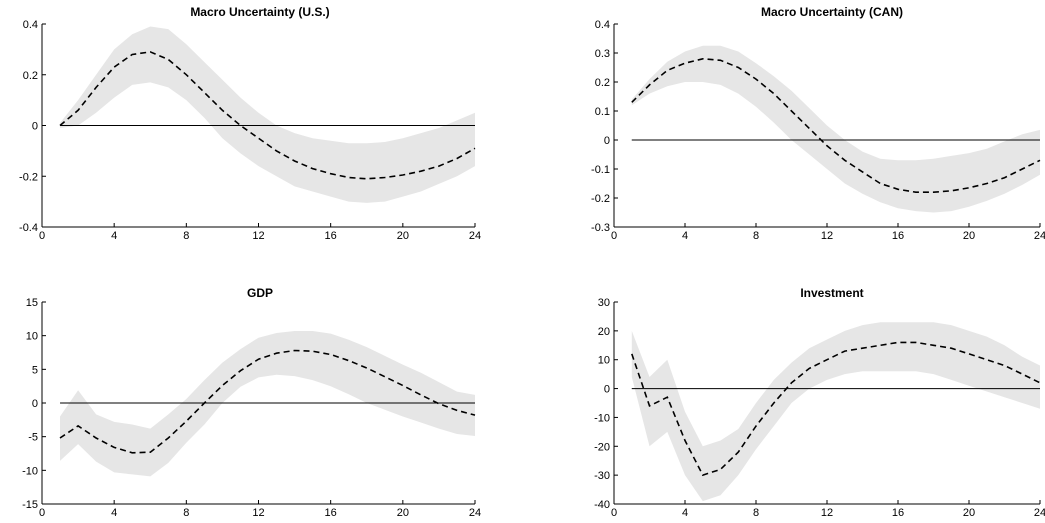  I want to click on y-tick-label: -20, so click(602, 447).